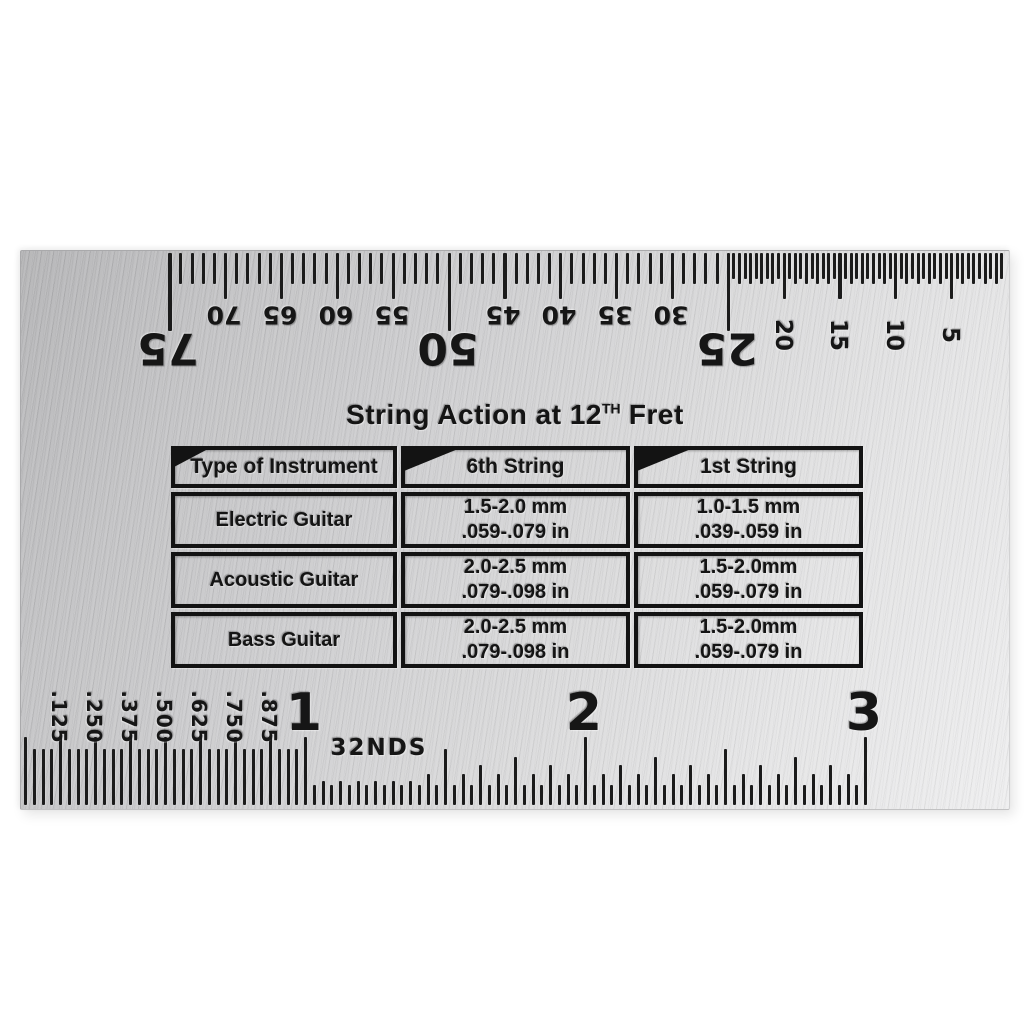 The image size is (1024, 1024). Describe the element at coordinates (748, 580) in the screenshot. I see `string1-cell: 1.5-2.0mm .059-.079 in` at that location.